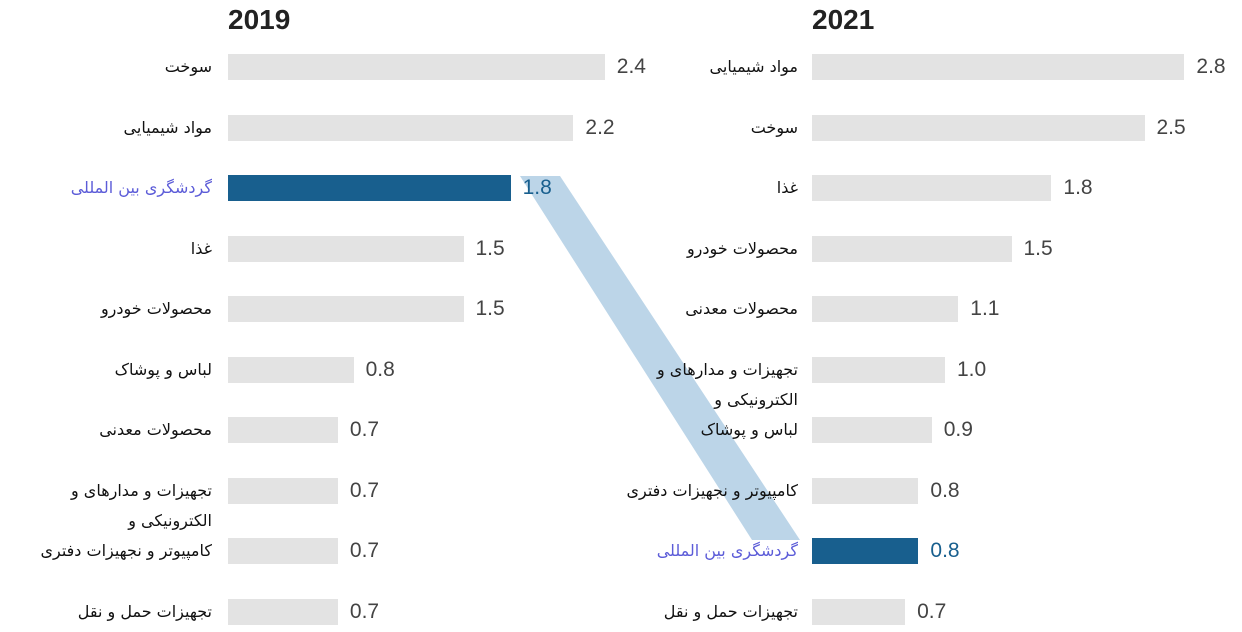 The width and height of the screenshot is (1242, 632). I want to click on panel-title: 2019, so click(259, 19).